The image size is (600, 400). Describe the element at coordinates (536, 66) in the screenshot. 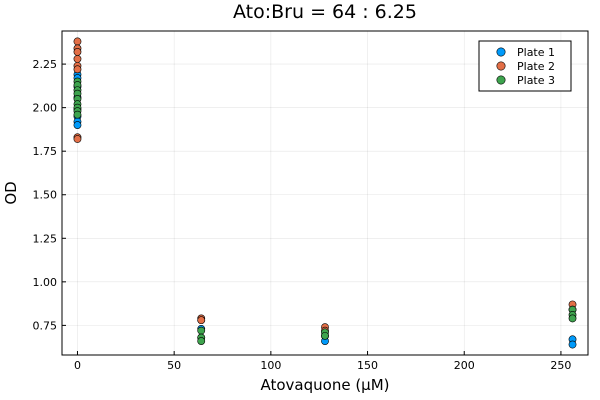

I see `legend-label: Plate 2` at that location.